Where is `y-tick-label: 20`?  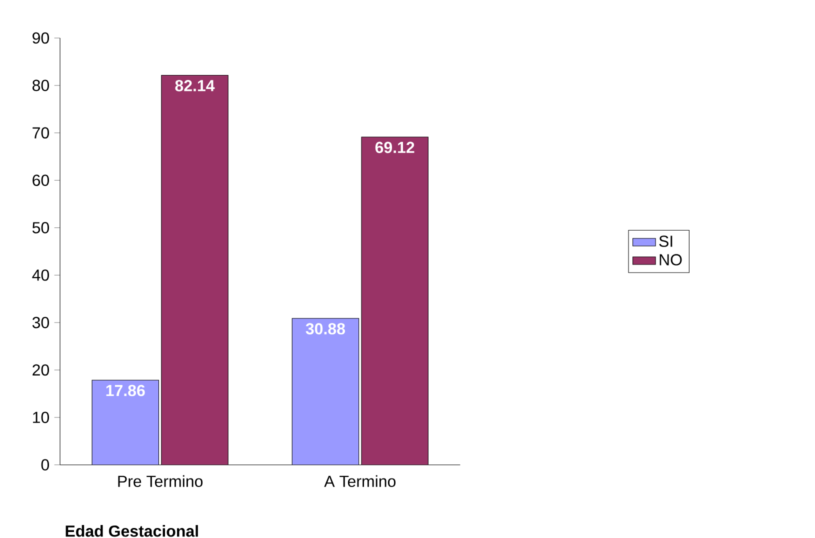
y-tick-label: 20 is located at coordinates (41, 370).